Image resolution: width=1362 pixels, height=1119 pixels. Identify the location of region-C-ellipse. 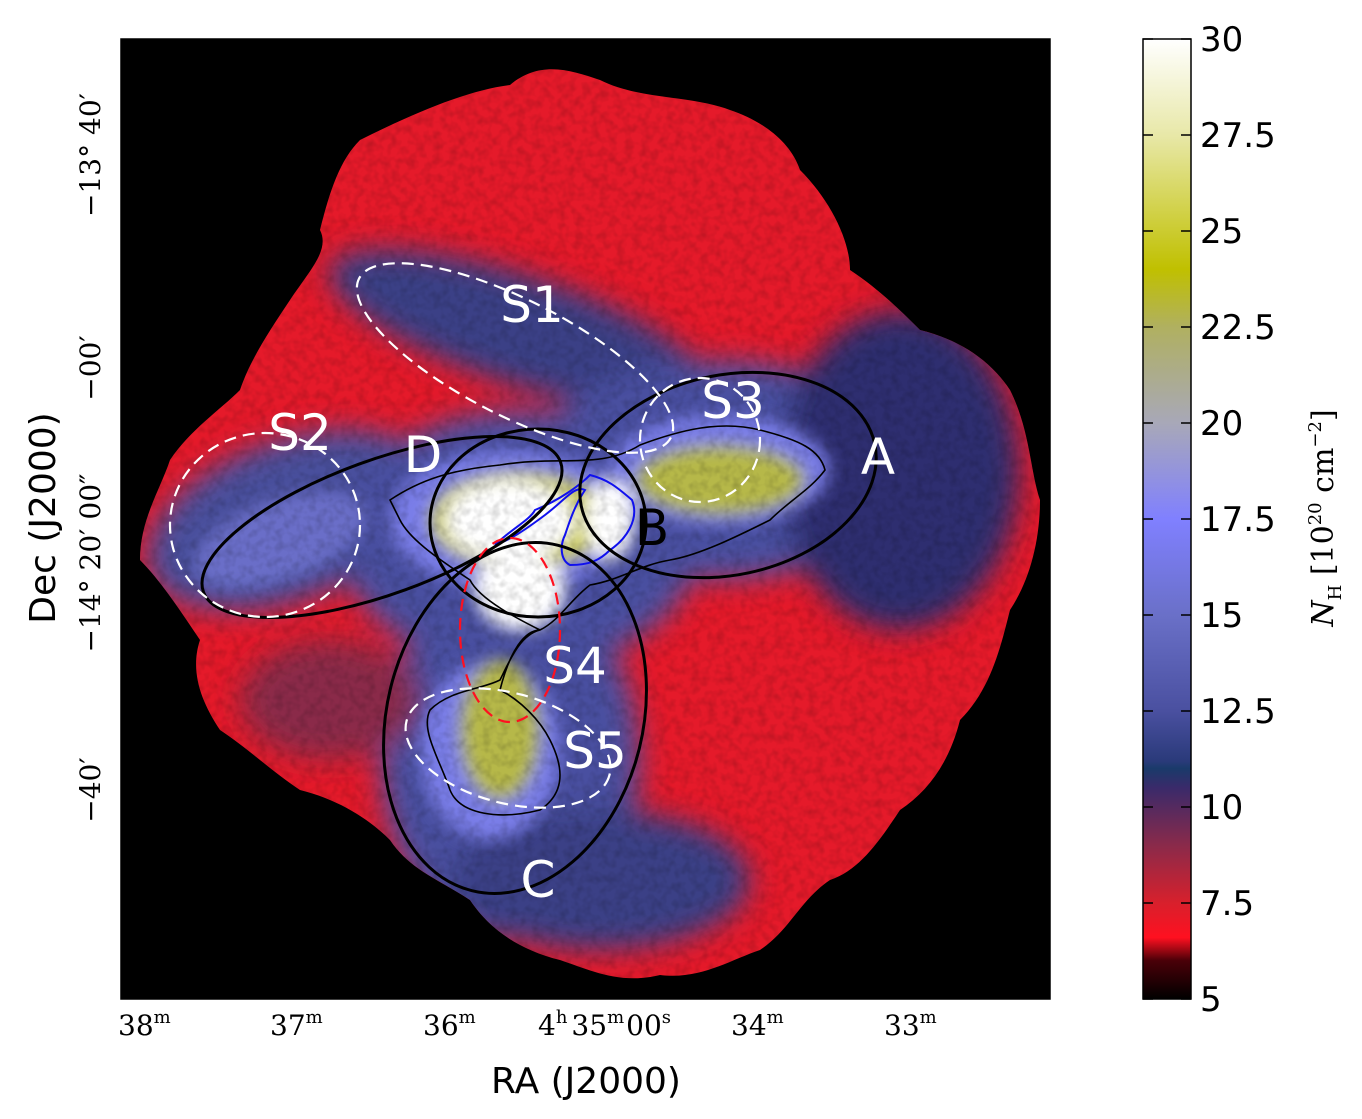
(515, 718).